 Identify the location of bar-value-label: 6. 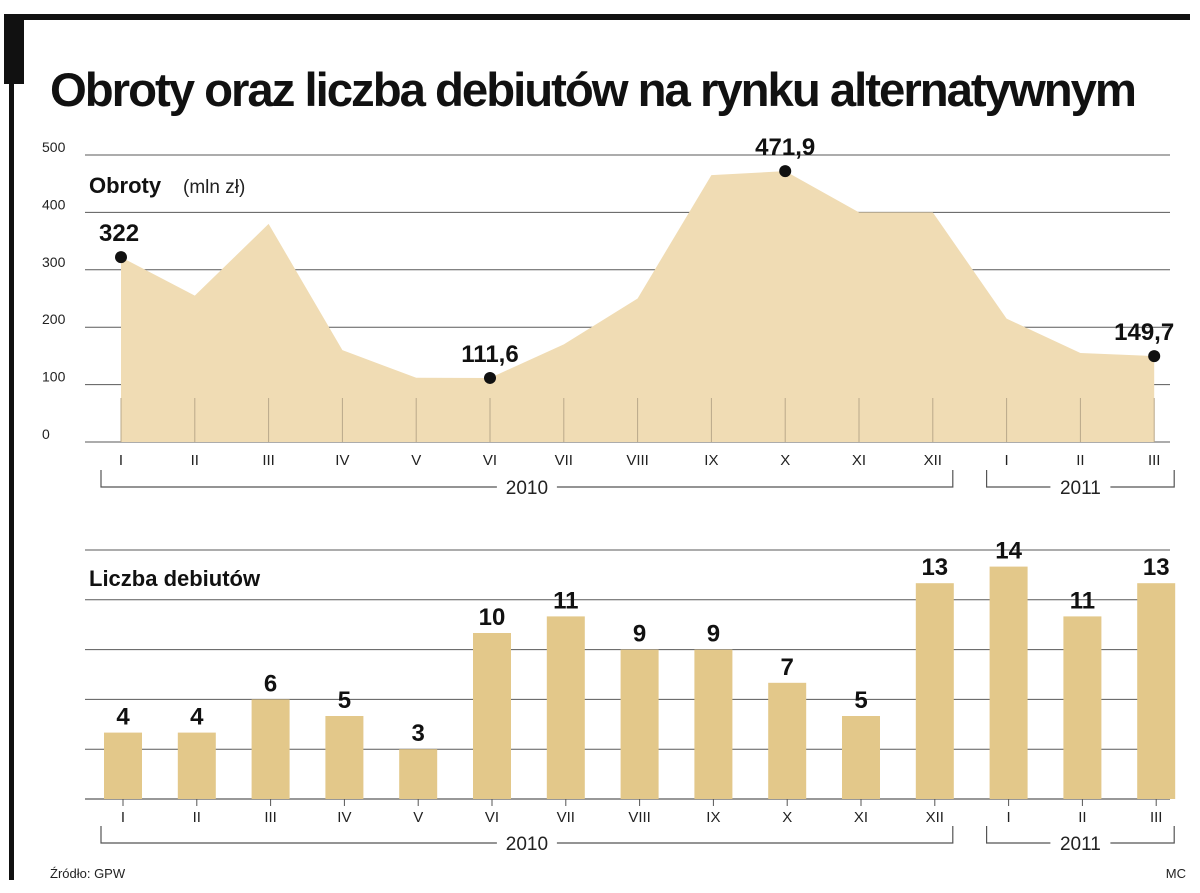
(270, 683).